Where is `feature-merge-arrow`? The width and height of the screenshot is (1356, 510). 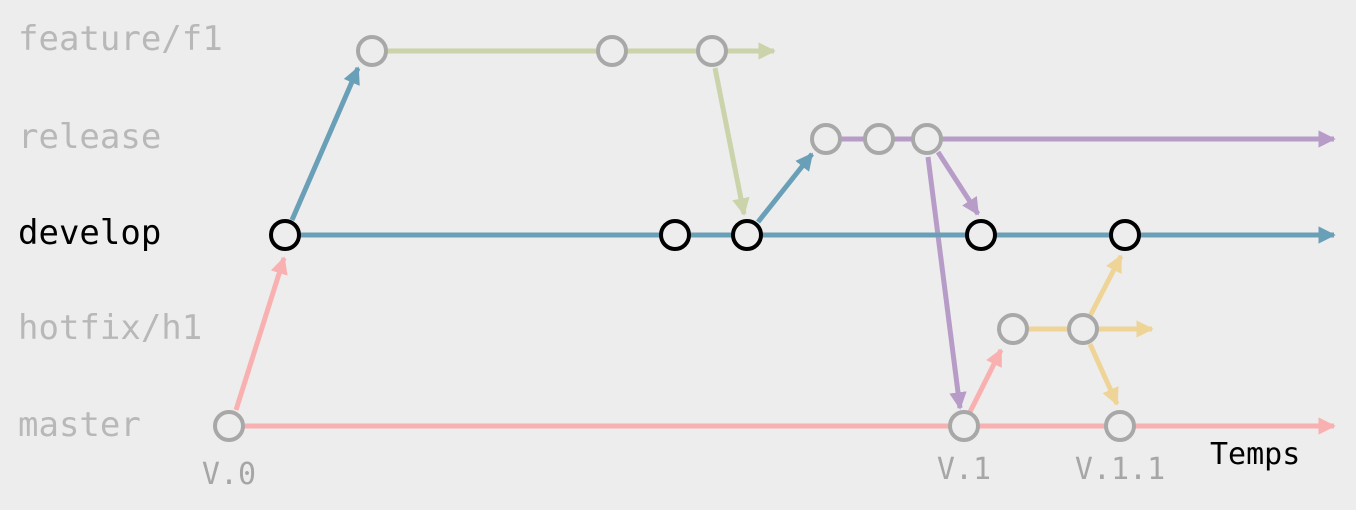 feature-merge-arrow is located at coordinates (731, 141).